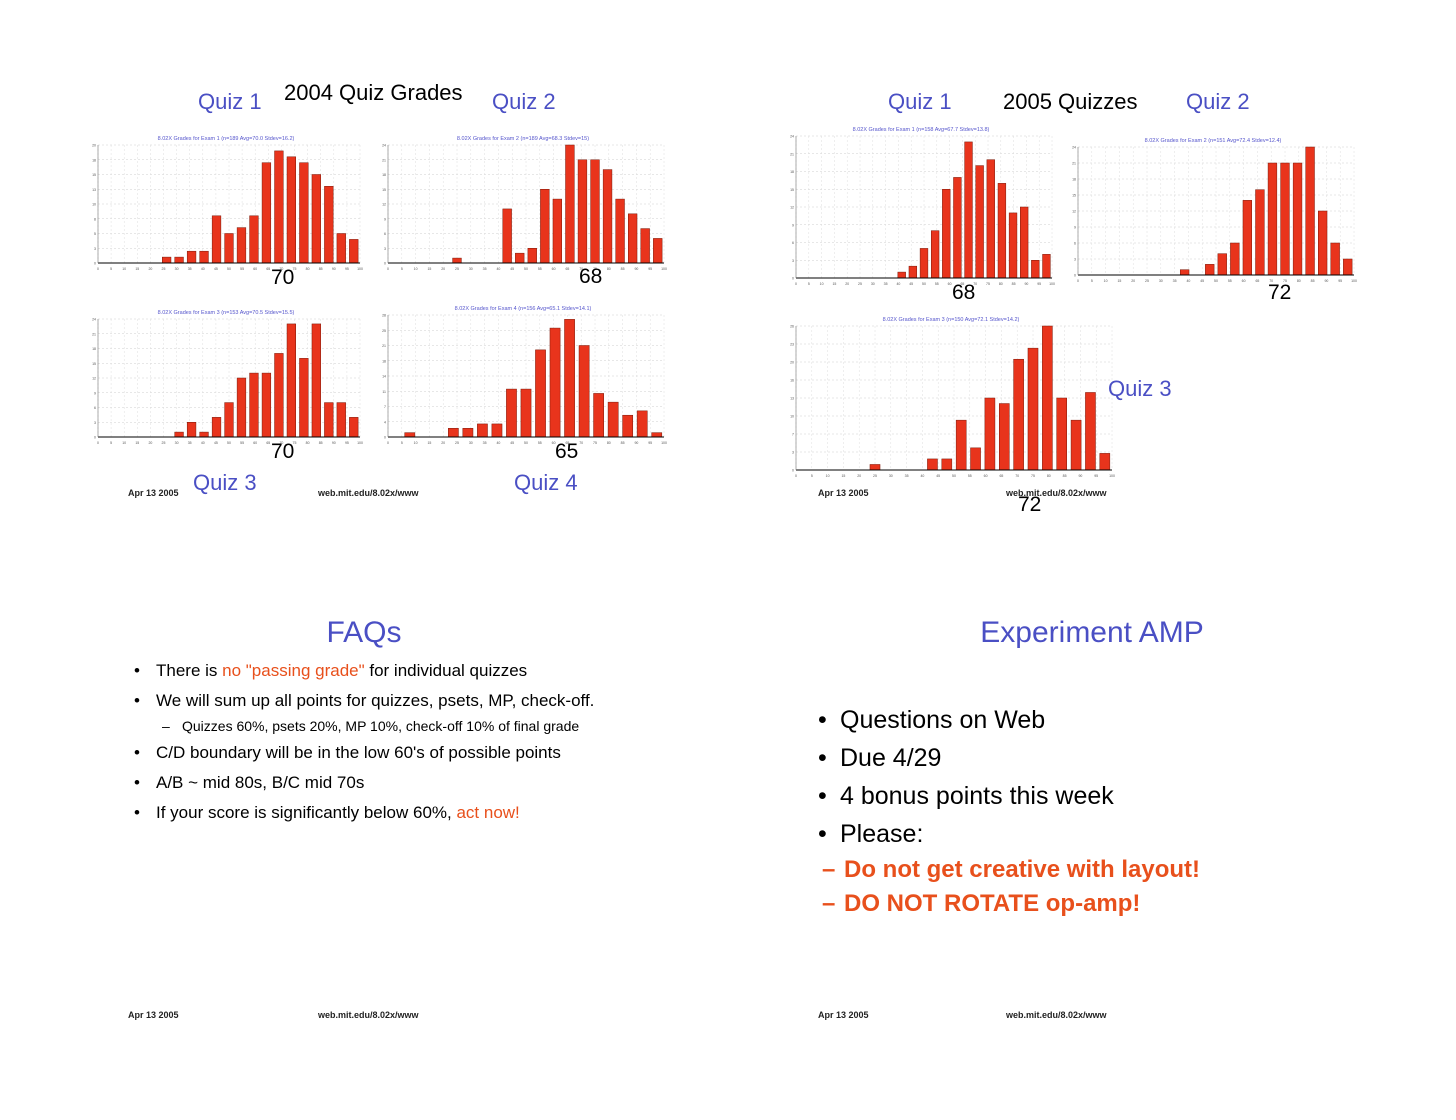 This screenshot has width=1456, height=1120. I want to click on x-tick-label: 65, so click(1001, 476).